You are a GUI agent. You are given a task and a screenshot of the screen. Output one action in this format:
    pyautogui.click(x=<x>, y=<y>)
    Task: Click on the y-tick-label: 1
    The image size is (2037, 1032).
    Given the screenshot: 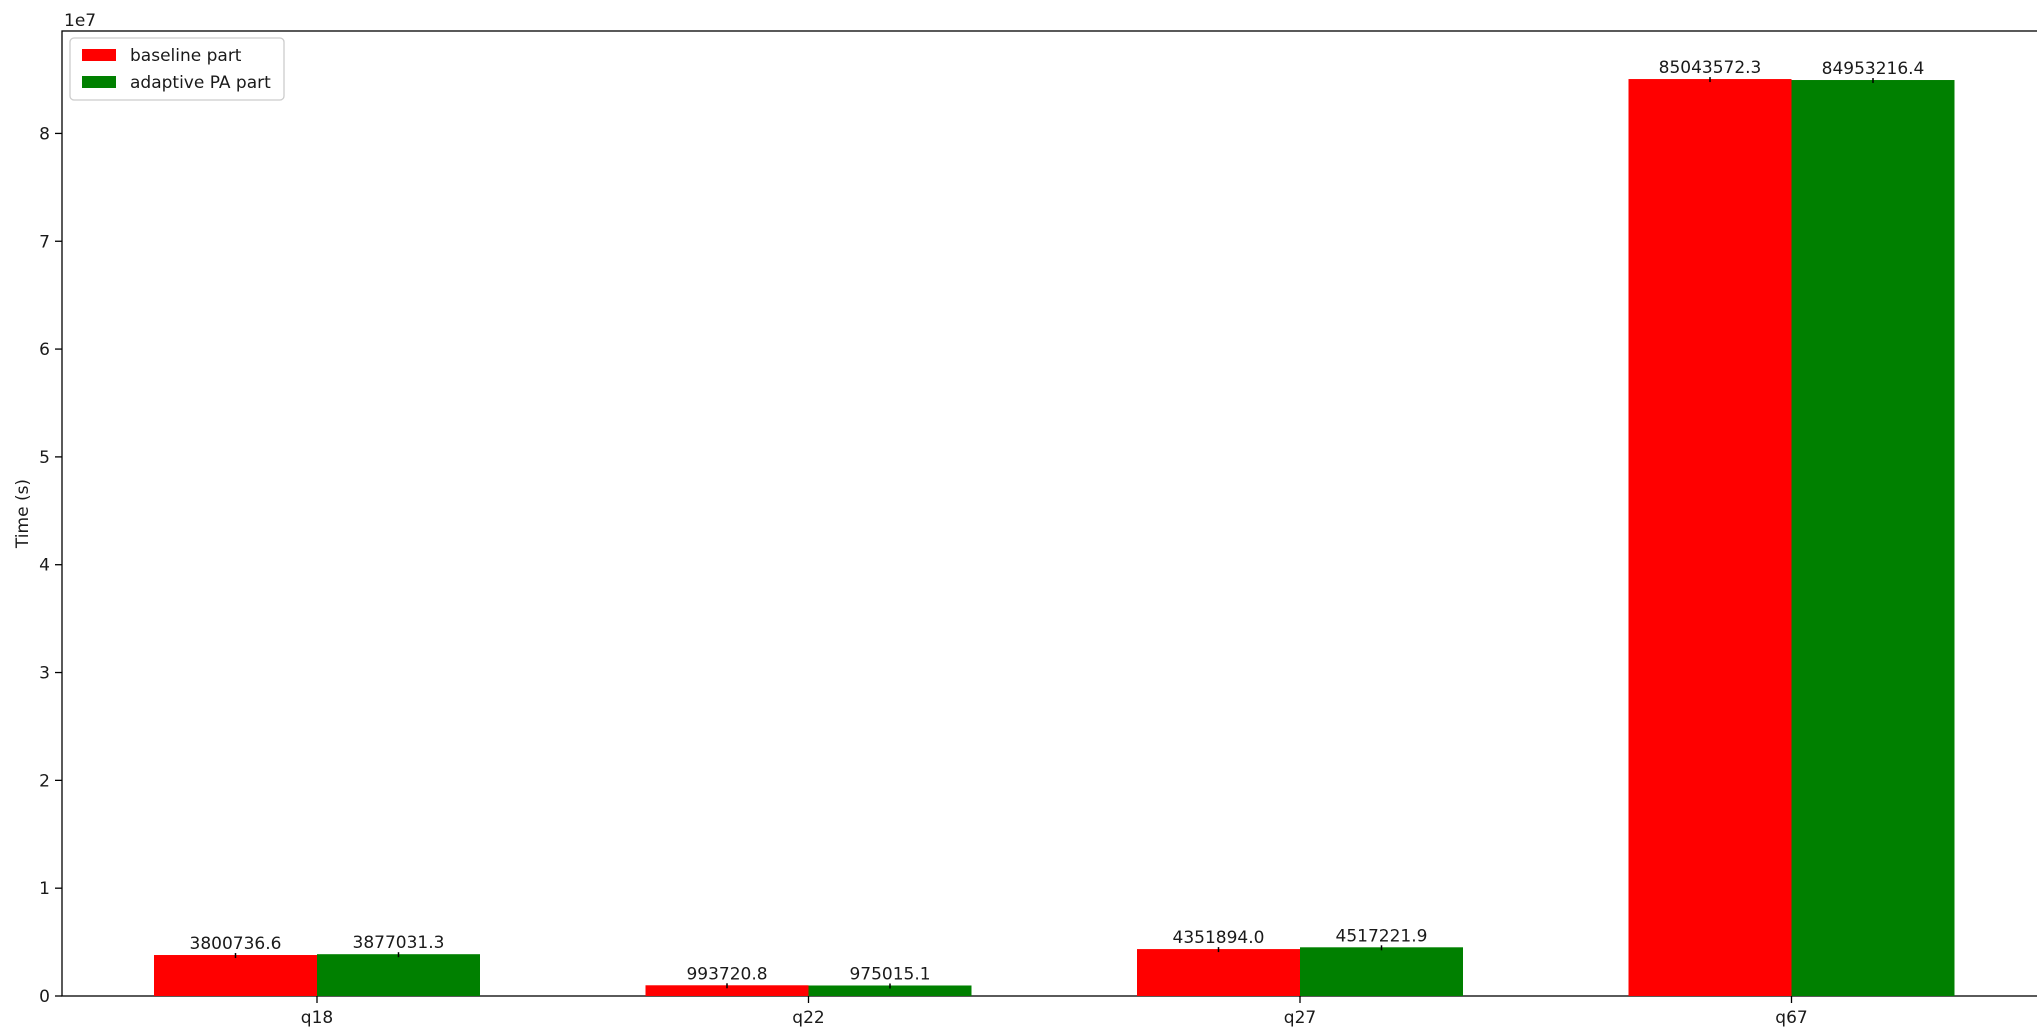 What is the action you would take?
    pyautogui.click(x=44, y=889)
    